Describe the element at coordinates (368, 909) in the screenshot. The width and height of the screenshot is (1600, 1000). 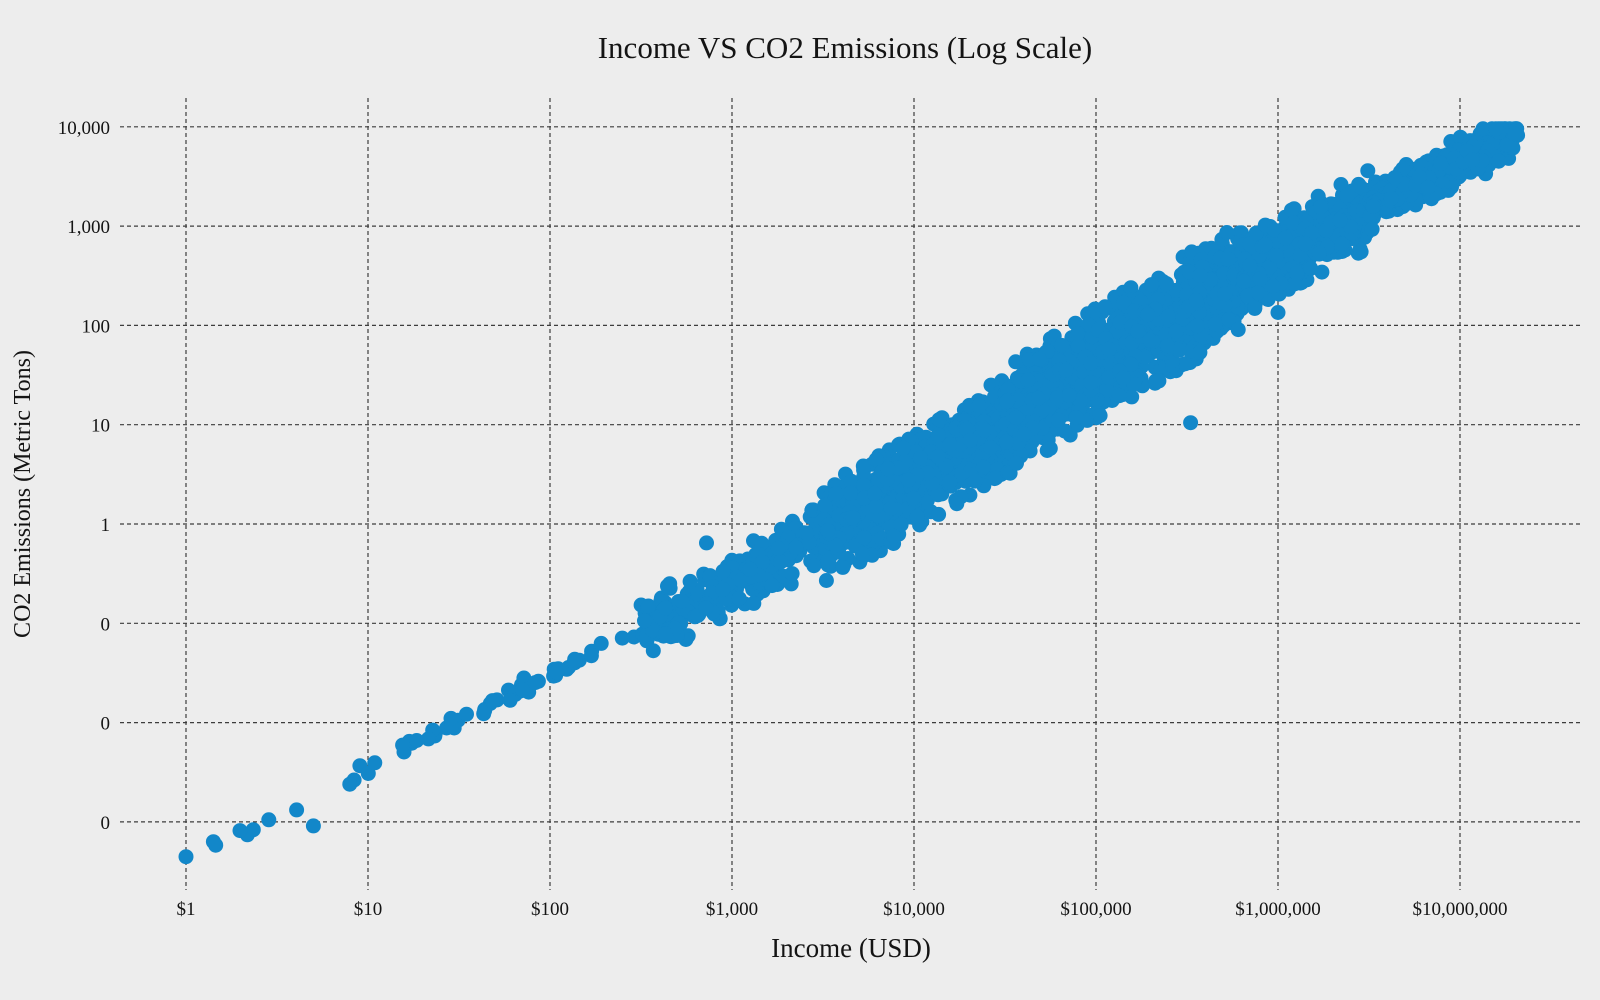
I see `x-tick-label: $10` at that location.